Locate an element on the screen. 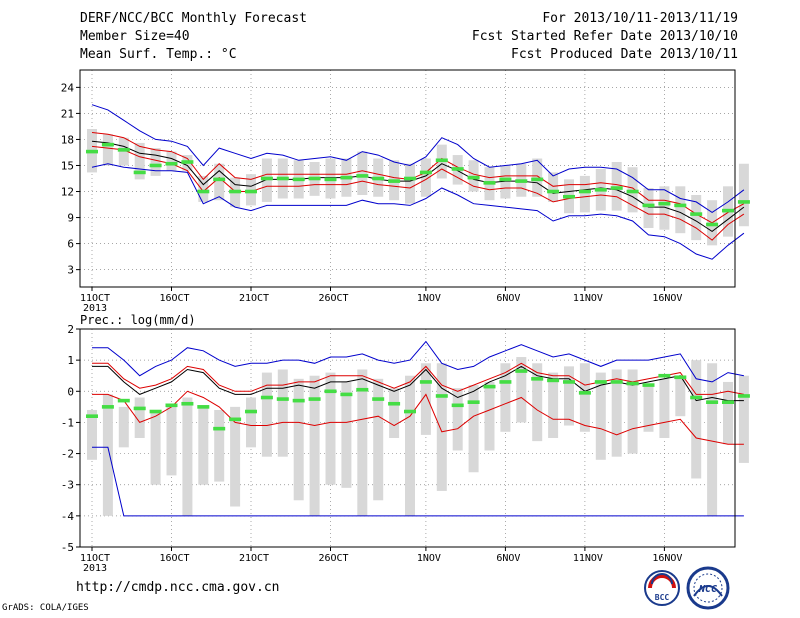  prec-ytick-label-0: -5 is located at coordinates (67, 547).